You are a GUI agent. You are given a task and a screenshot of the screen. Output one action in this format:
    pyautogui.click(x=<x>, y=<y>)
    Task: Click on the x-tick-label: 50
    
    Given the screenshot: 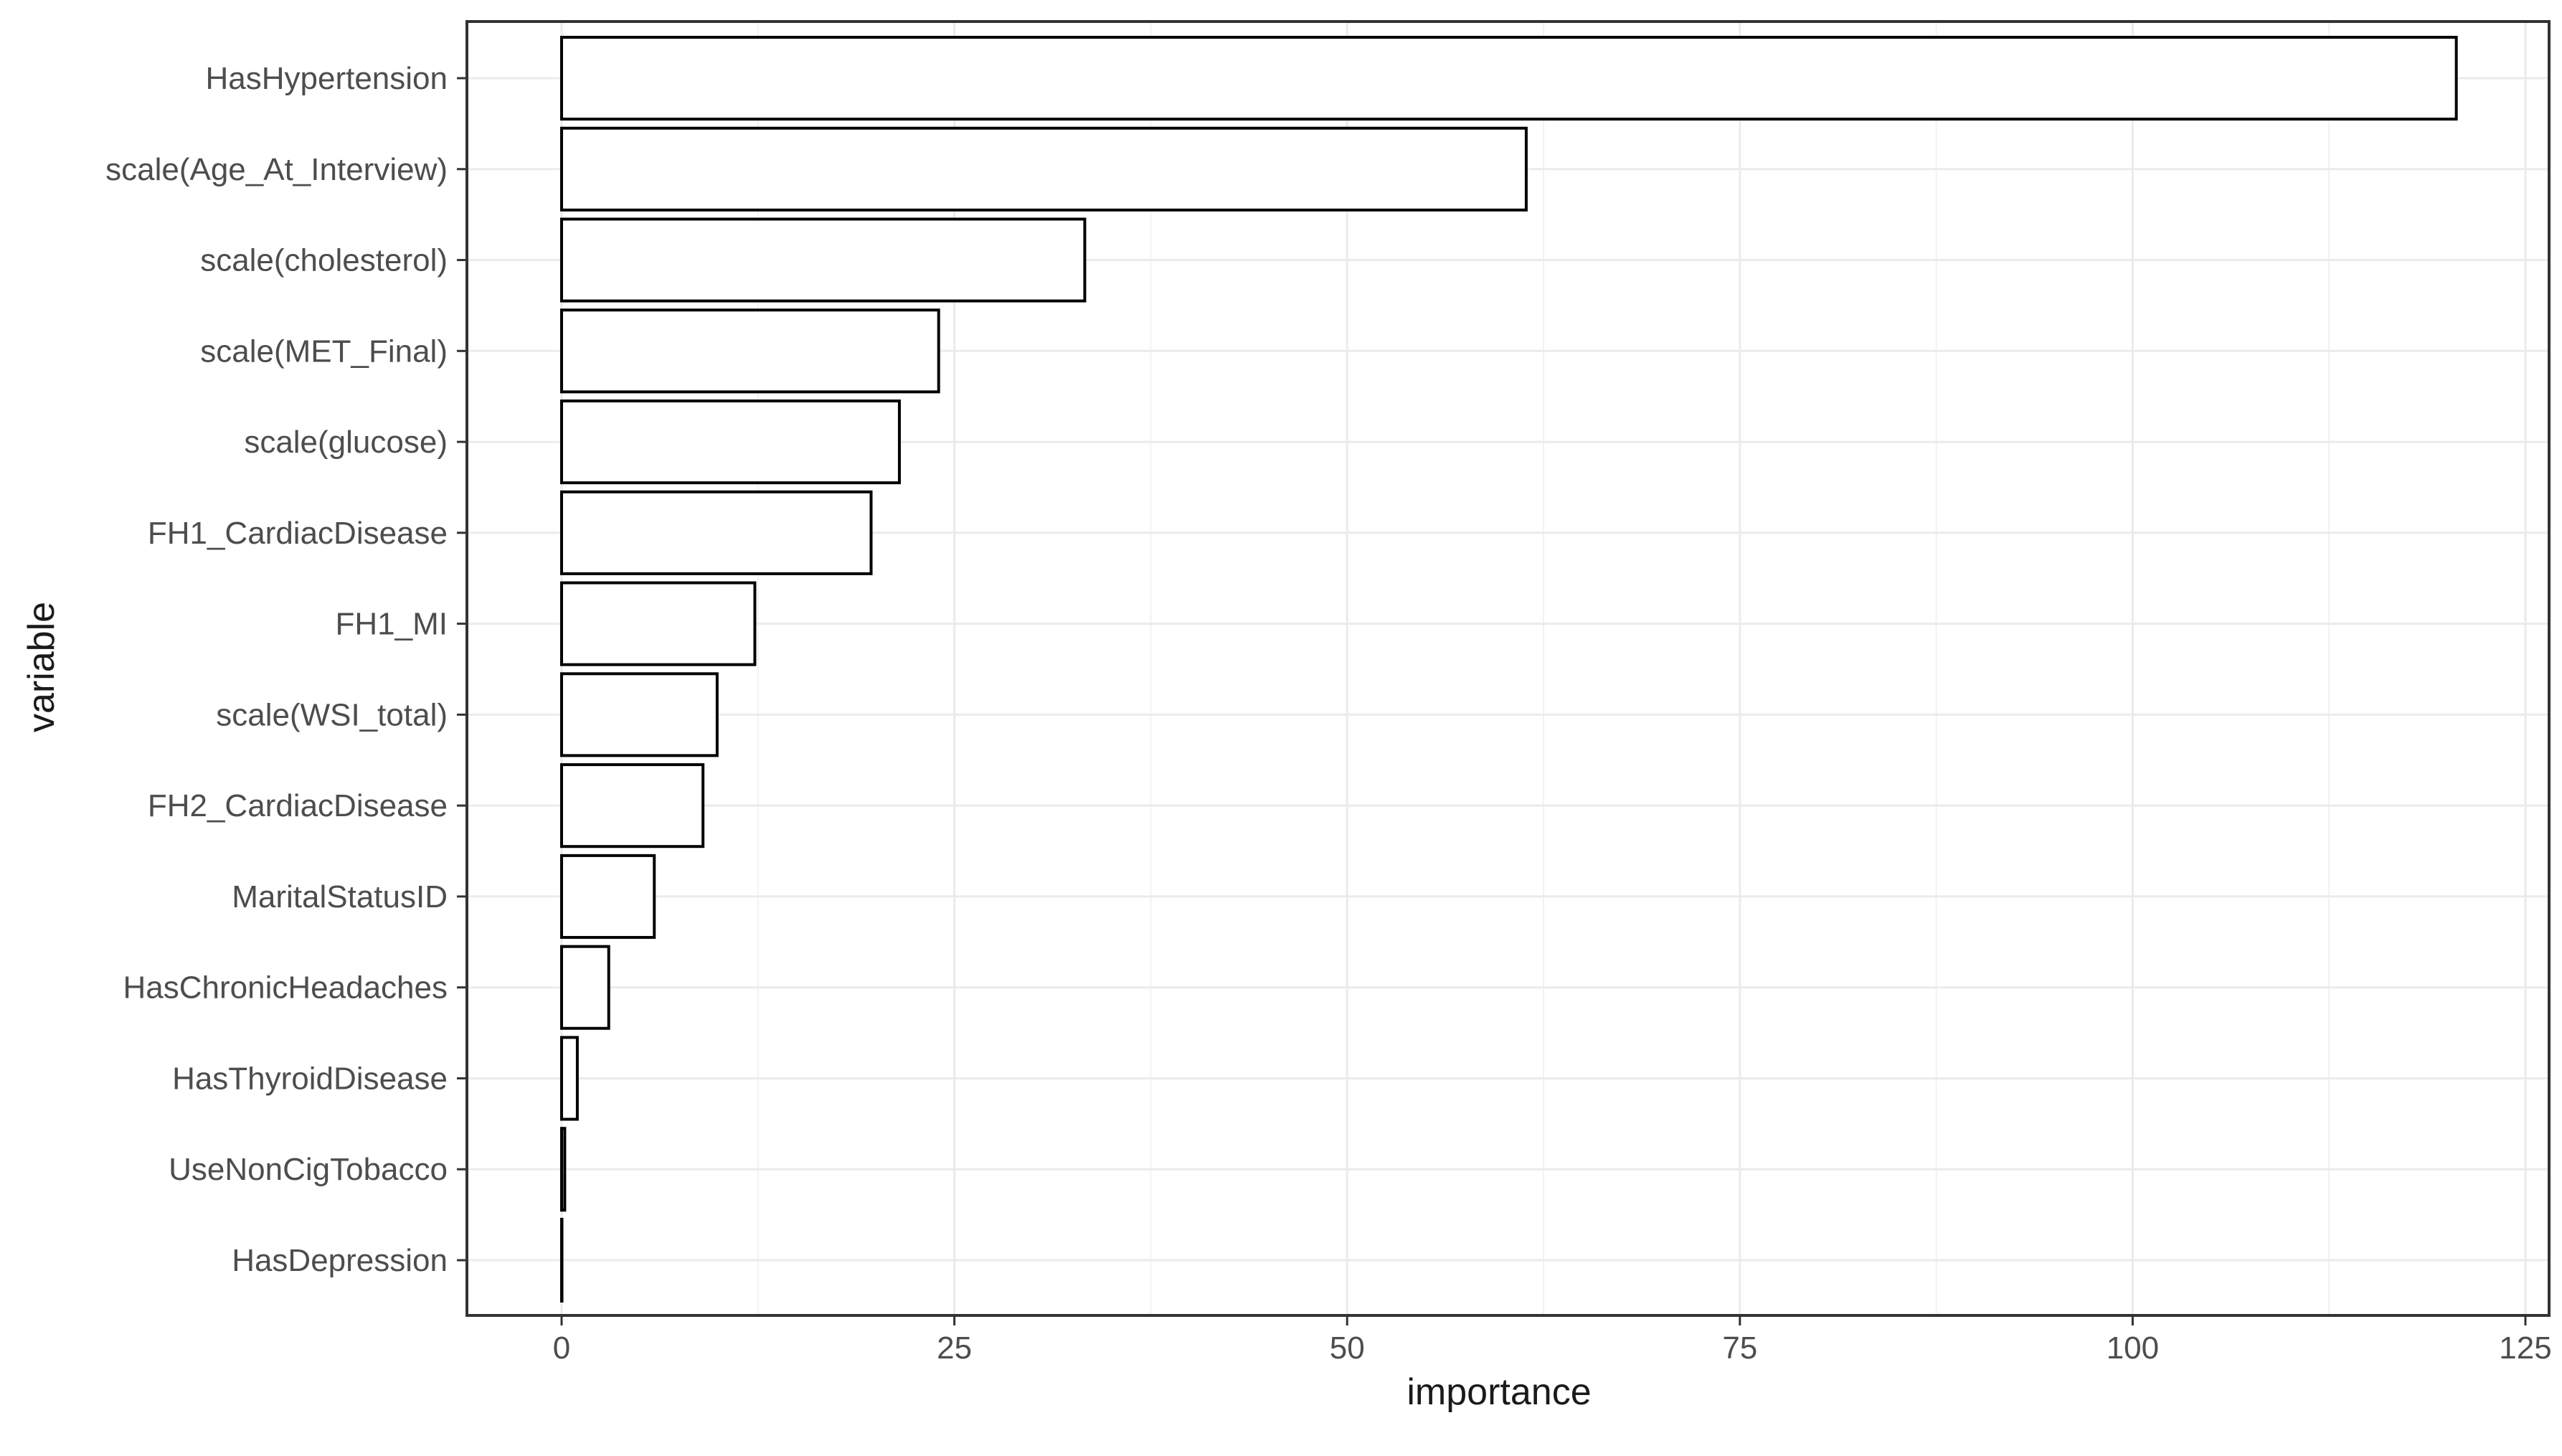 What is the action you would take?
    pyautogui.click(x=1347, y=1348)
    